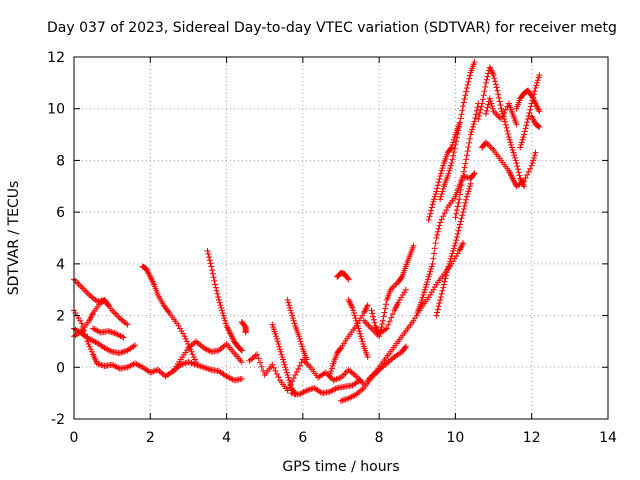  What do you see at coordinates (58, 420) in the screenshot?
I see `y-tick-label: -2` at bounding box center [58, 420].